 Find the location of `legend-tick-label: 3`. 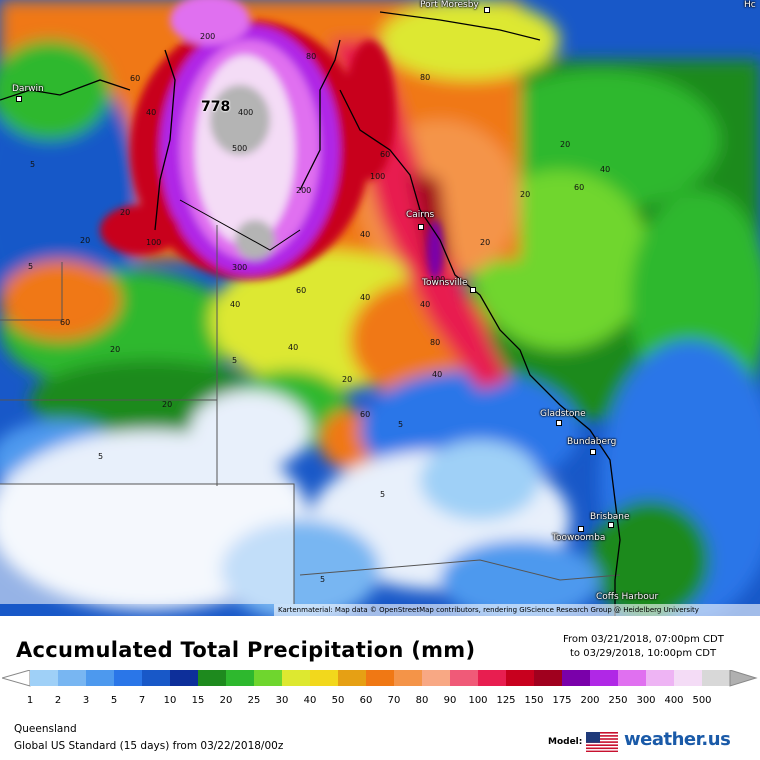

legend-tick-label: 3 is located at coordinates (86, 700).